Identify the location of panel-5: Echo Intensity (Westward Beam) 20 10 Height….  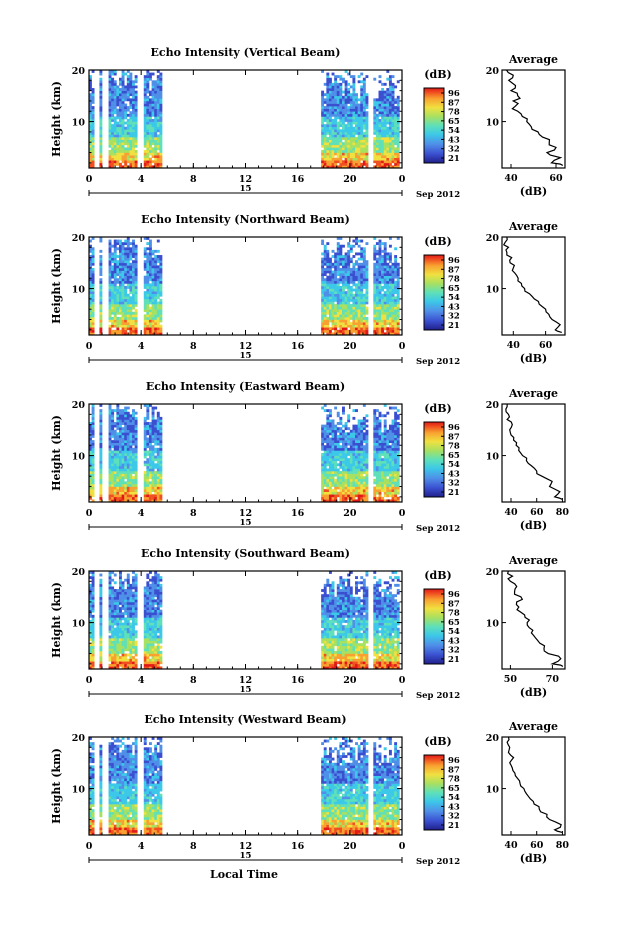
(309, 790).